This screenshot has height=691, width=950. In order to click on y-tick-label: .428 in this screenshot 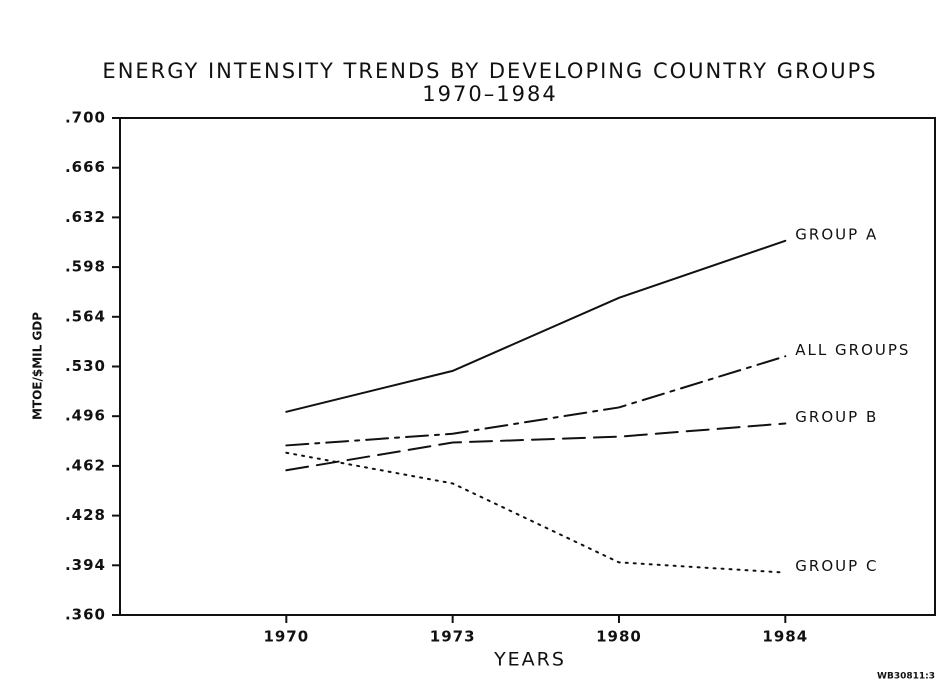, I will do `click(85, 515)`.